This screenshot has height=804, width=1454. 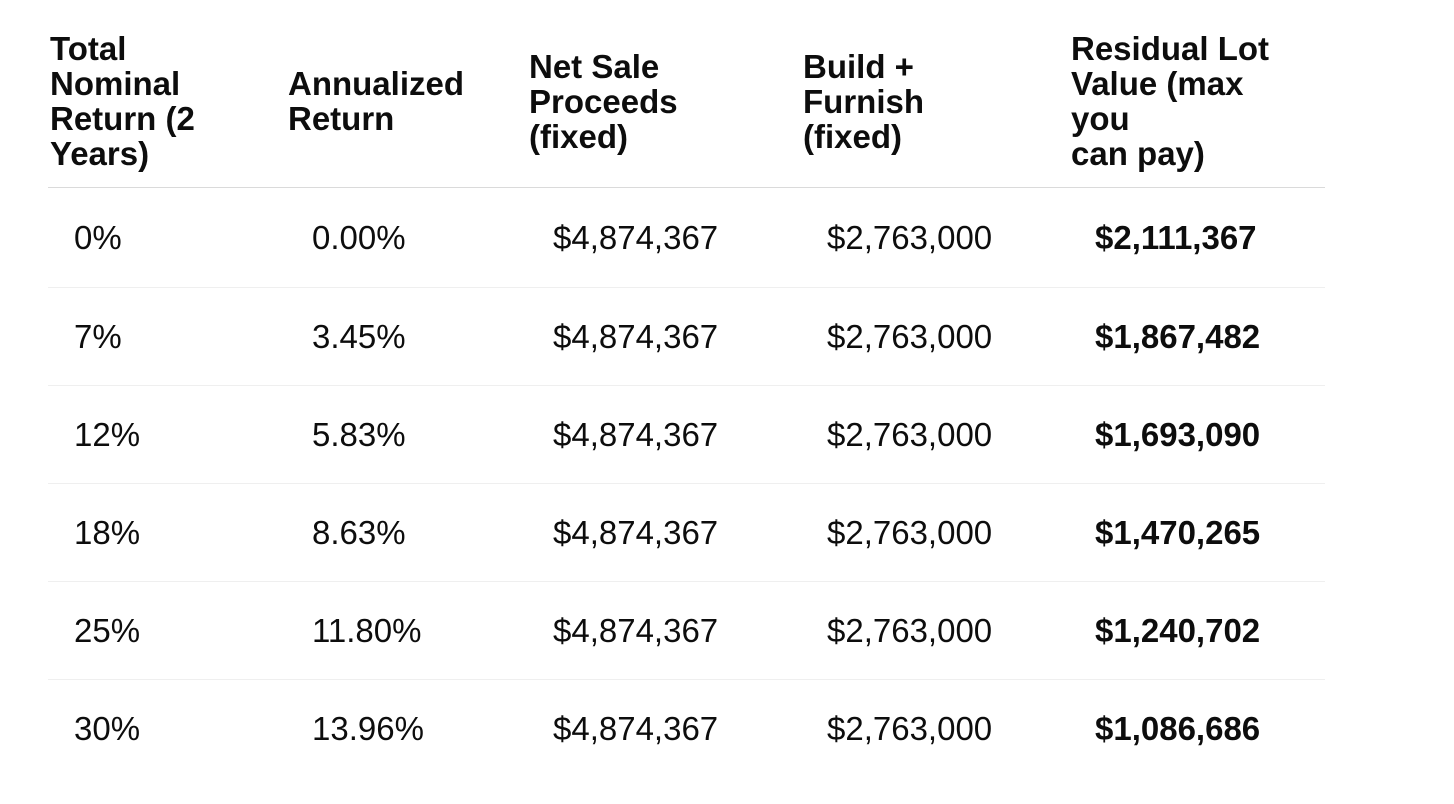 I want to click on table-row: 18% 8.63% $4,874,367 $2,763,000 $1,470,265, so click(x=686, y=531).